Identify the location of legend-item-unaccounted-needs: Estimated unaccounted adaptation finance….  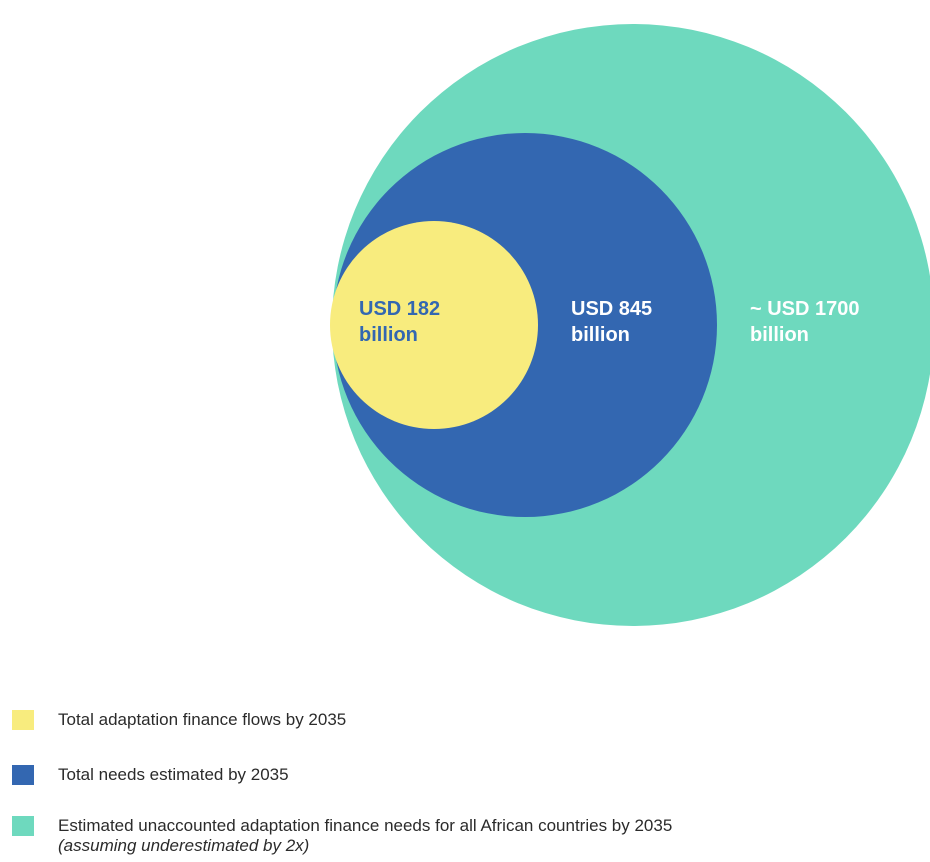
(342, 836).